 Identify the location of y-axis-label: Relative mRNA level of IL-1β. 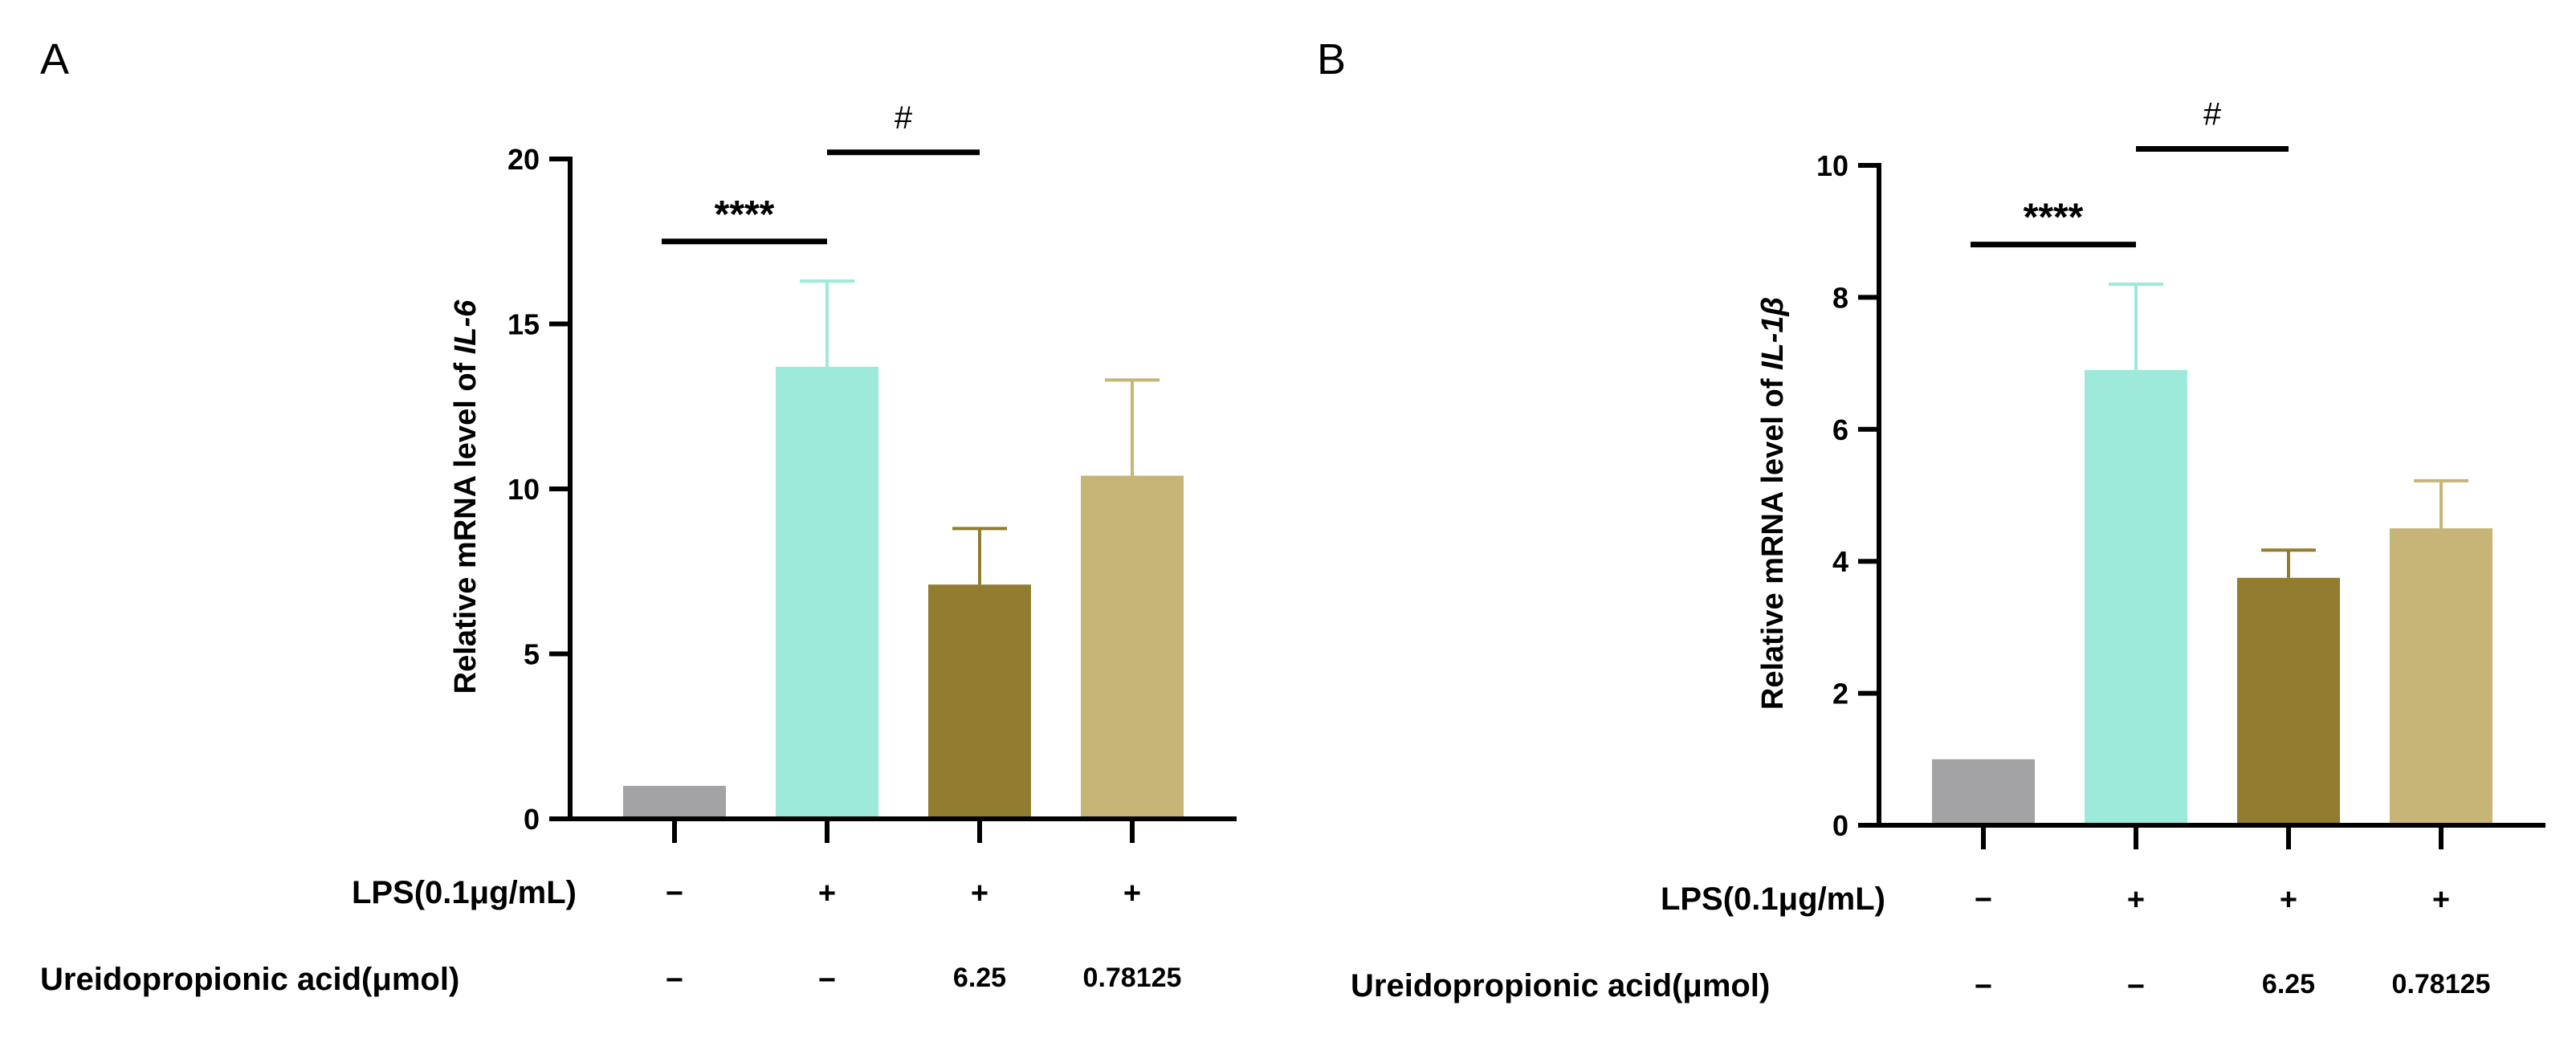
(1773, 503).